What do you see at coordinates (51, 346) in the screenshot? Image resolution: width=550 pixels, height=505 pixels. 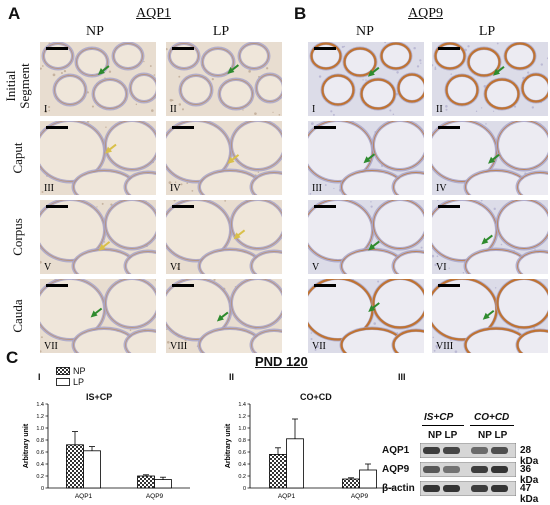 I see `tile-numeral: VII` at bounding box center [51, 346].